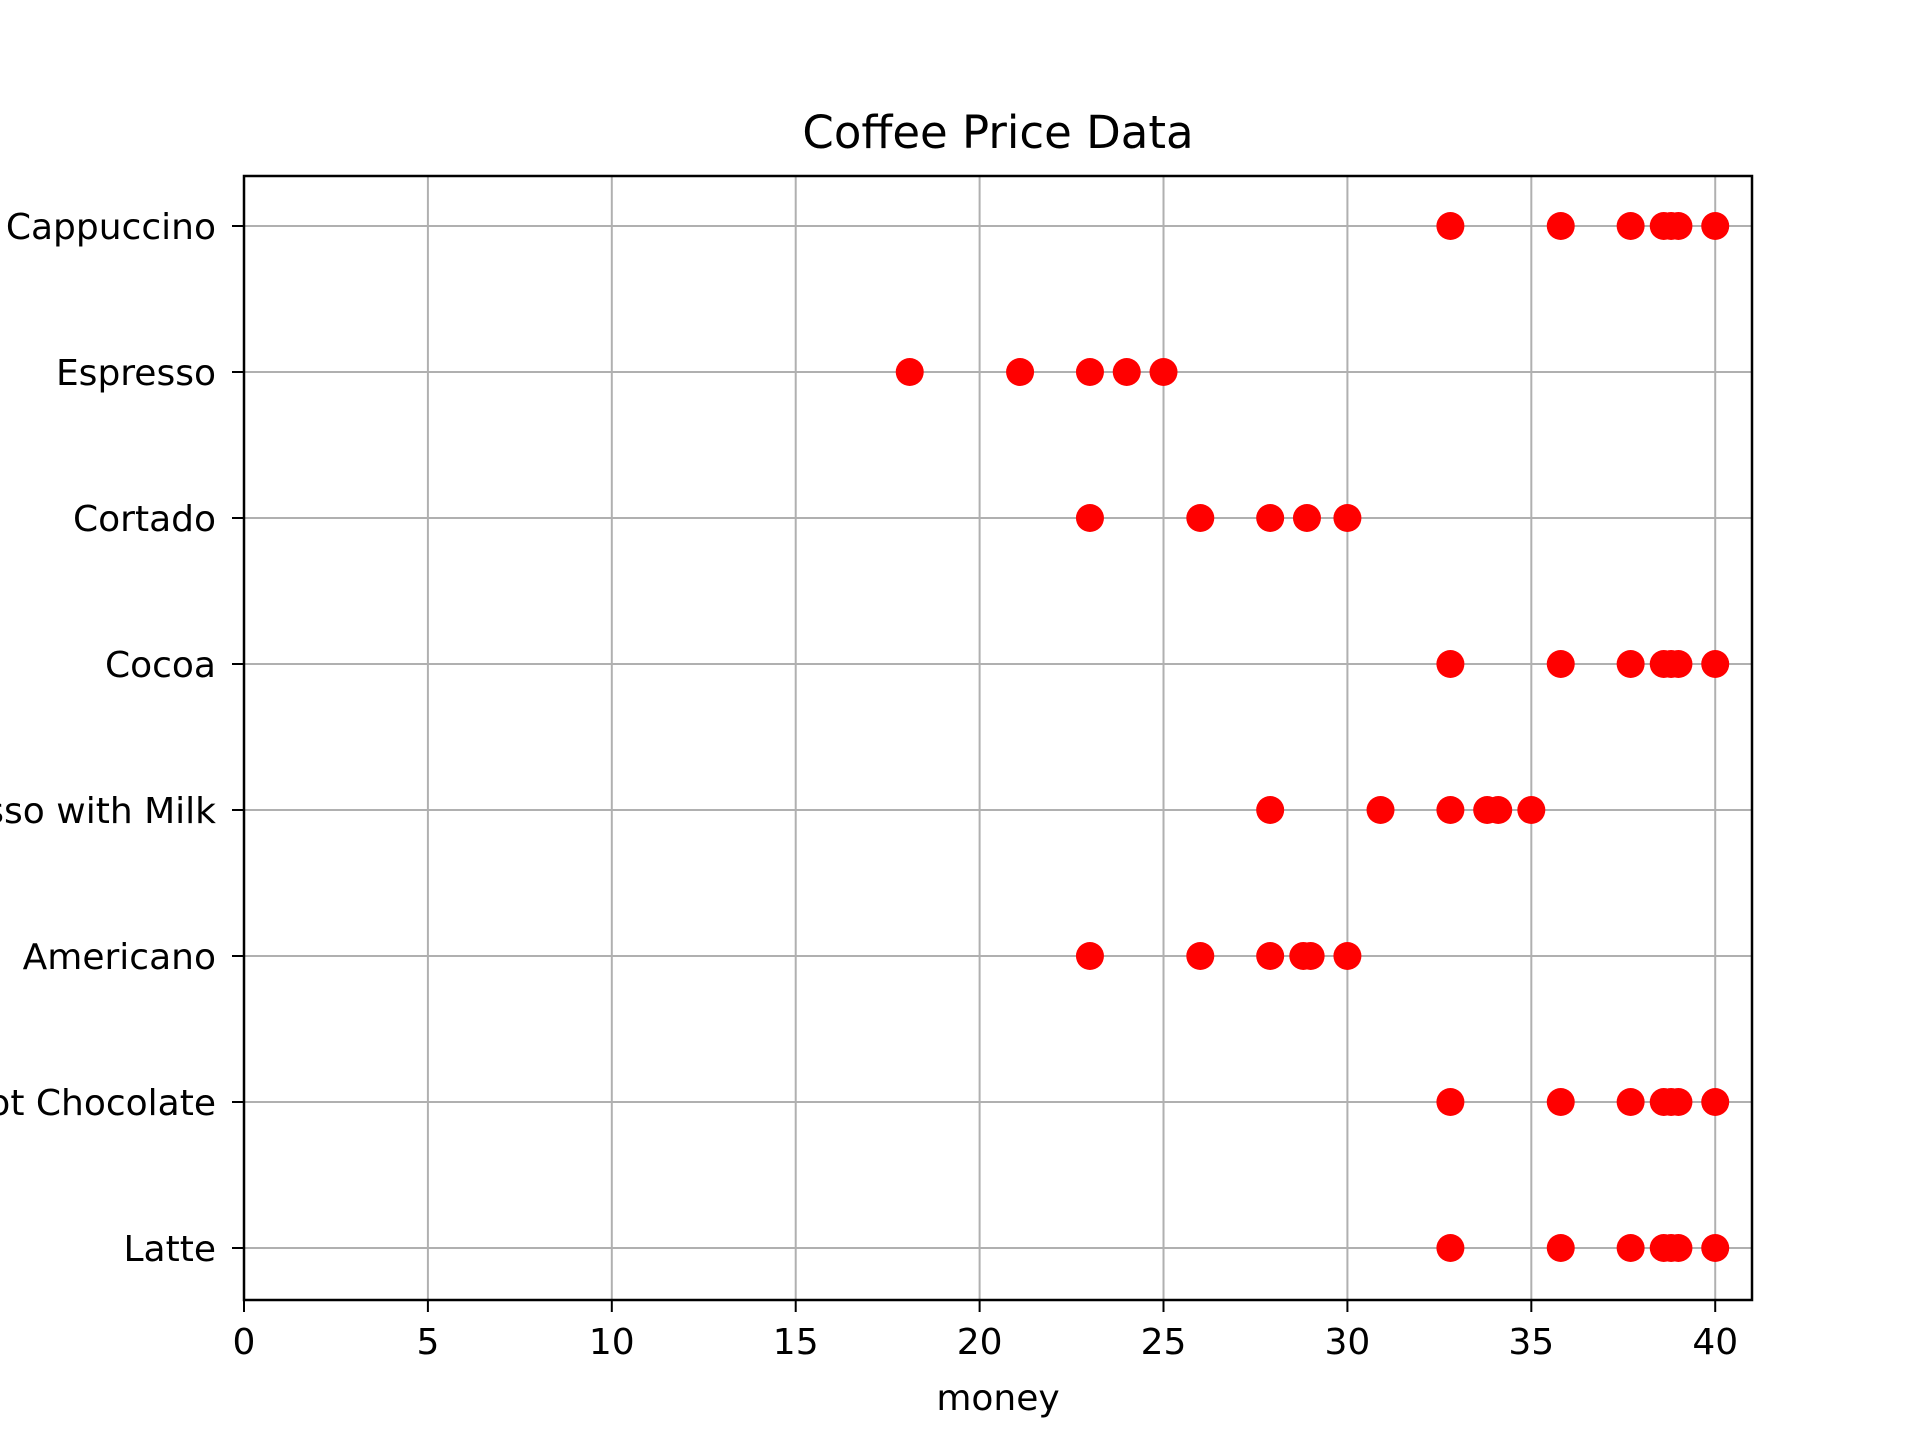 The height and width of the screenshot is (1445, 1920). I want to click on x-tick-label: 30, so click(1348, 1342).